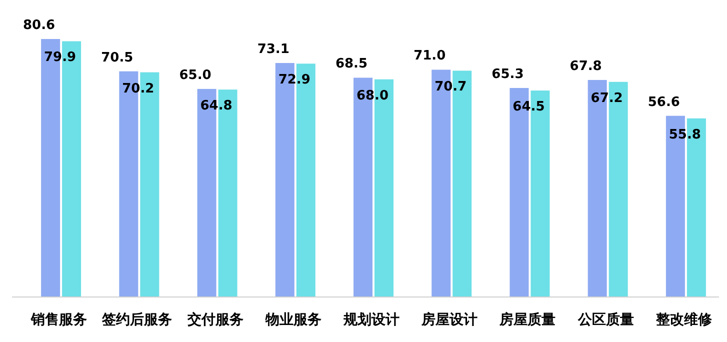 Image resolution: width=727 pixels, height=342 pixels. Describe the element at coordinates (528, 107) in the screenshot. I see `data-label: 64.5` at that location.